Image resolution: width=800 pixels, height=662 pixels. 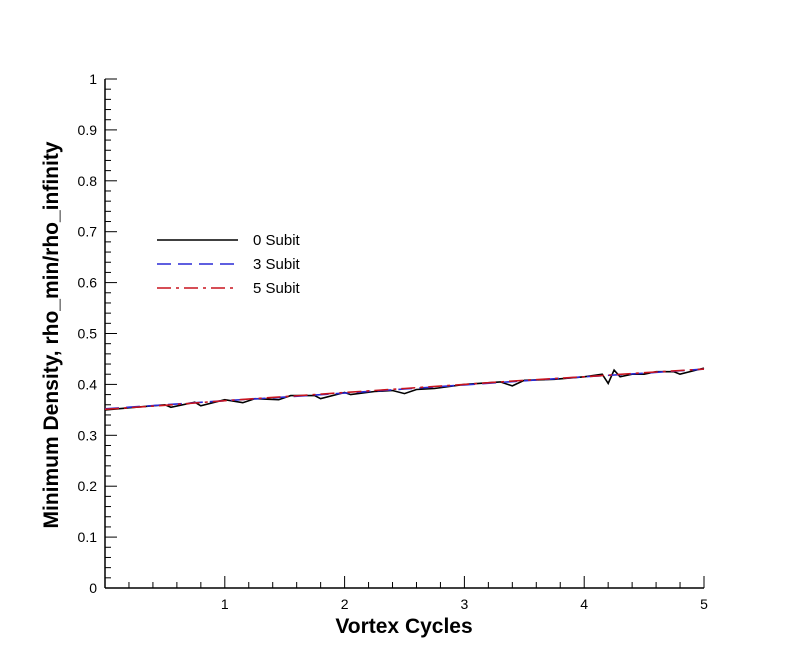 I want to click on y-tick-label: 1, so click(x=93, y=79).